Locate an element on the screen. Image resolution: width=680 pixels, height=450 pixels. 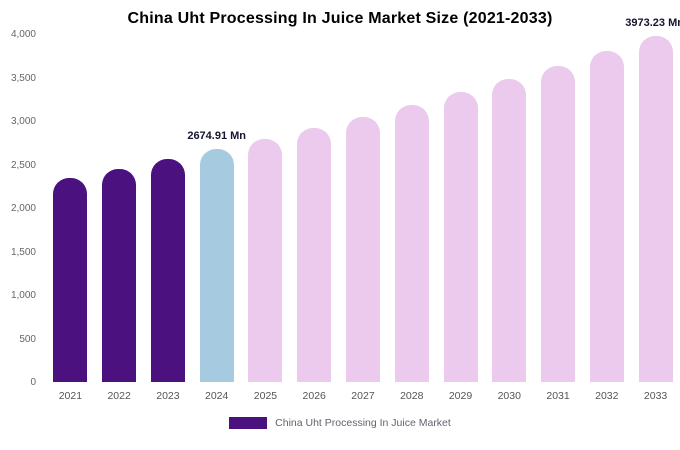
bar-2025 is located at coordinates (265, 260).